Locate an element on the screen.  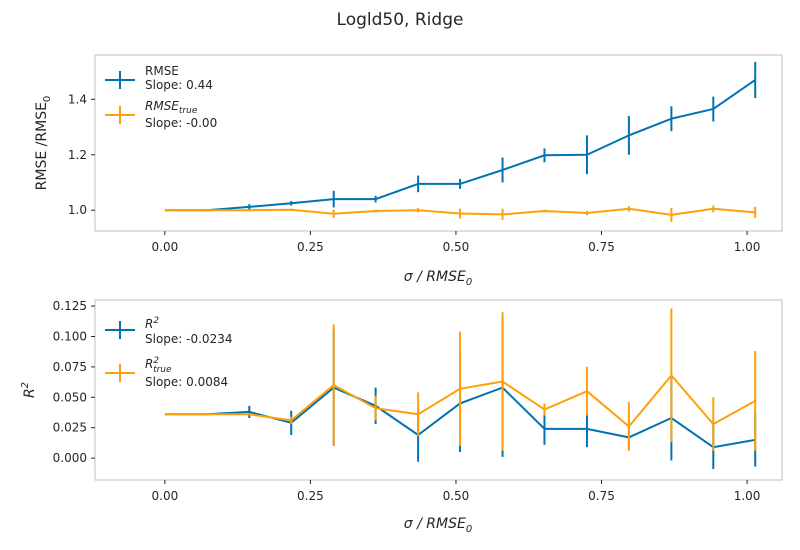
legend-rmse-true-label: RMSEtrue is located at coordinates (171, 107).